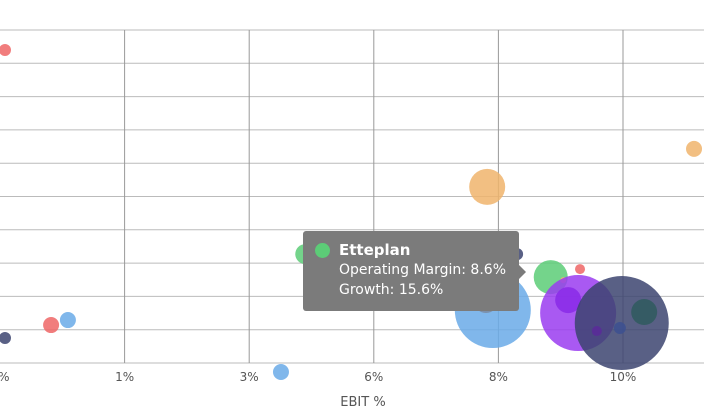 This screenshot has width=704, height=416. I want to click on x-tick-label: 0%, so click(5, 377).